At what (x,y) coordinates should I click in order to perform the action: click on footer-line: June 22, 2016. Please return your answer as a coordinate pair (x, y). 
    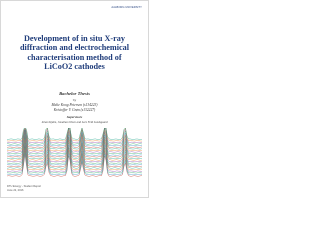
    Looking at the image, I should click on (15, 190).